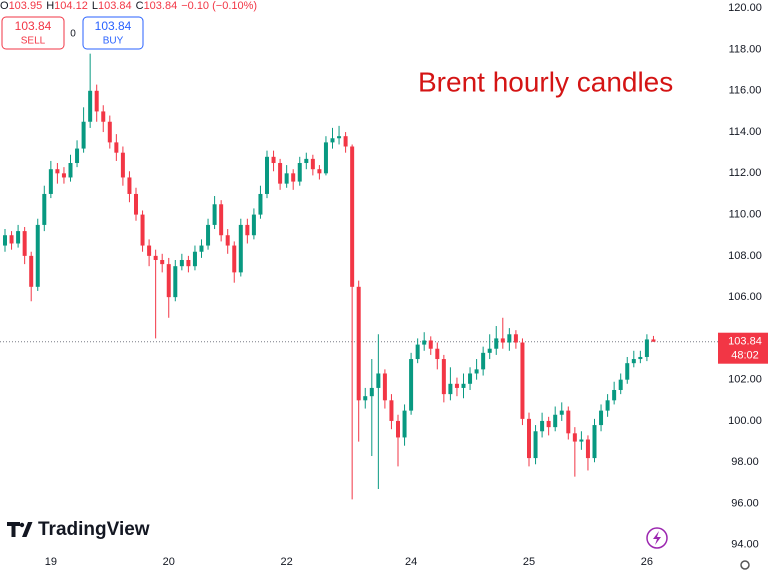  What do you see at coordinates (51, 562) in the screenshot?
I see `x-tick-label: 19` at bounding box center [51, 562].